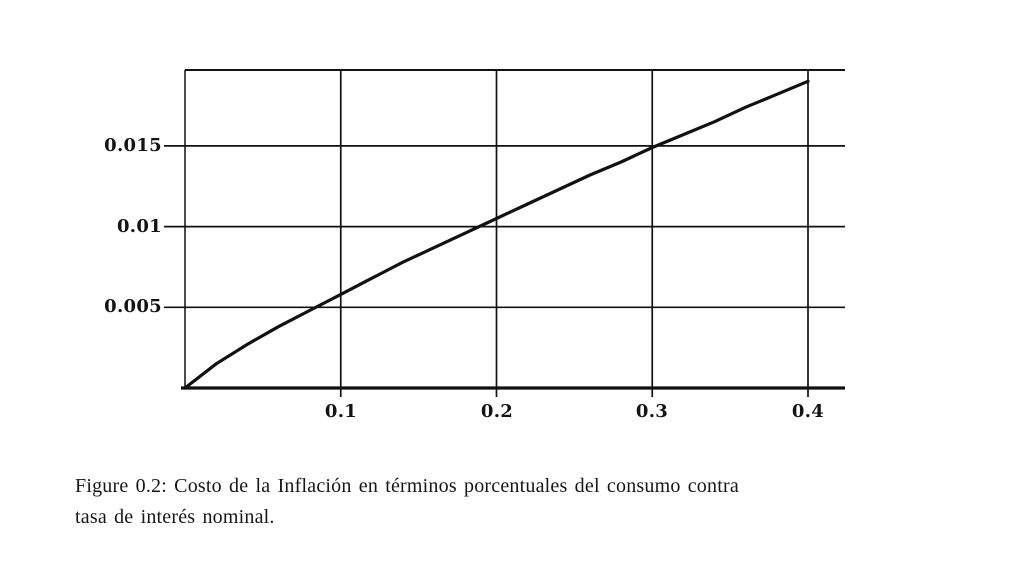 This screenshot has height=563, width=1033. What do you see at coordinates (497, 411) in the screenshot?
I see `x-axis-tick-label-02: 0.2` at bounding box center [497, 411].